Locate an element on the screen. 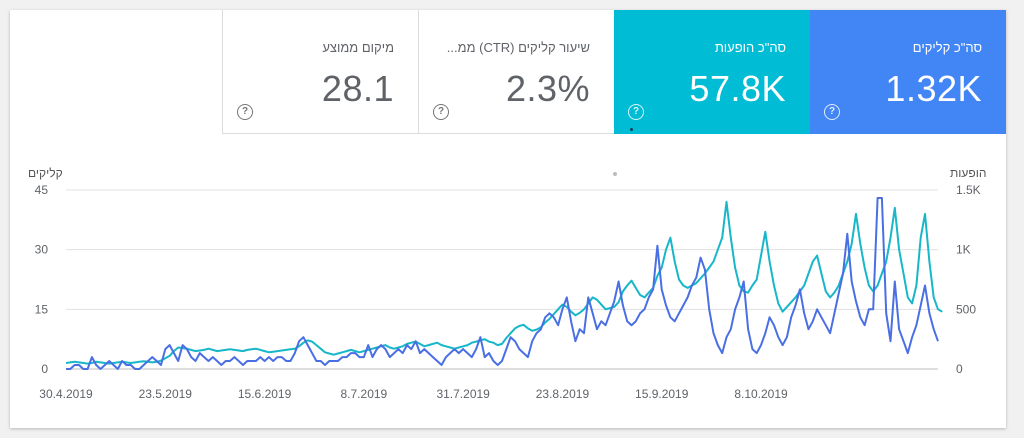  x-tick-label: 8.10.2019 is located at coordinates (761, 394).